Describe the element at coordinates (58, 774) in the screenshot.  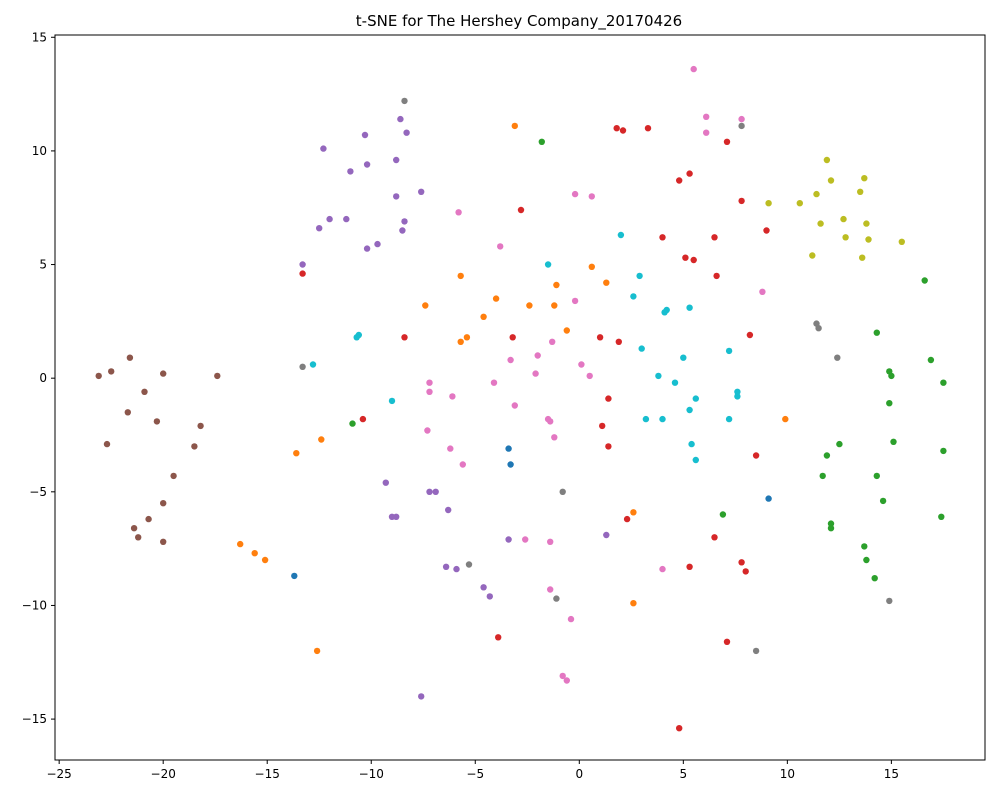
I see `x-tick-label: −25` at that location.